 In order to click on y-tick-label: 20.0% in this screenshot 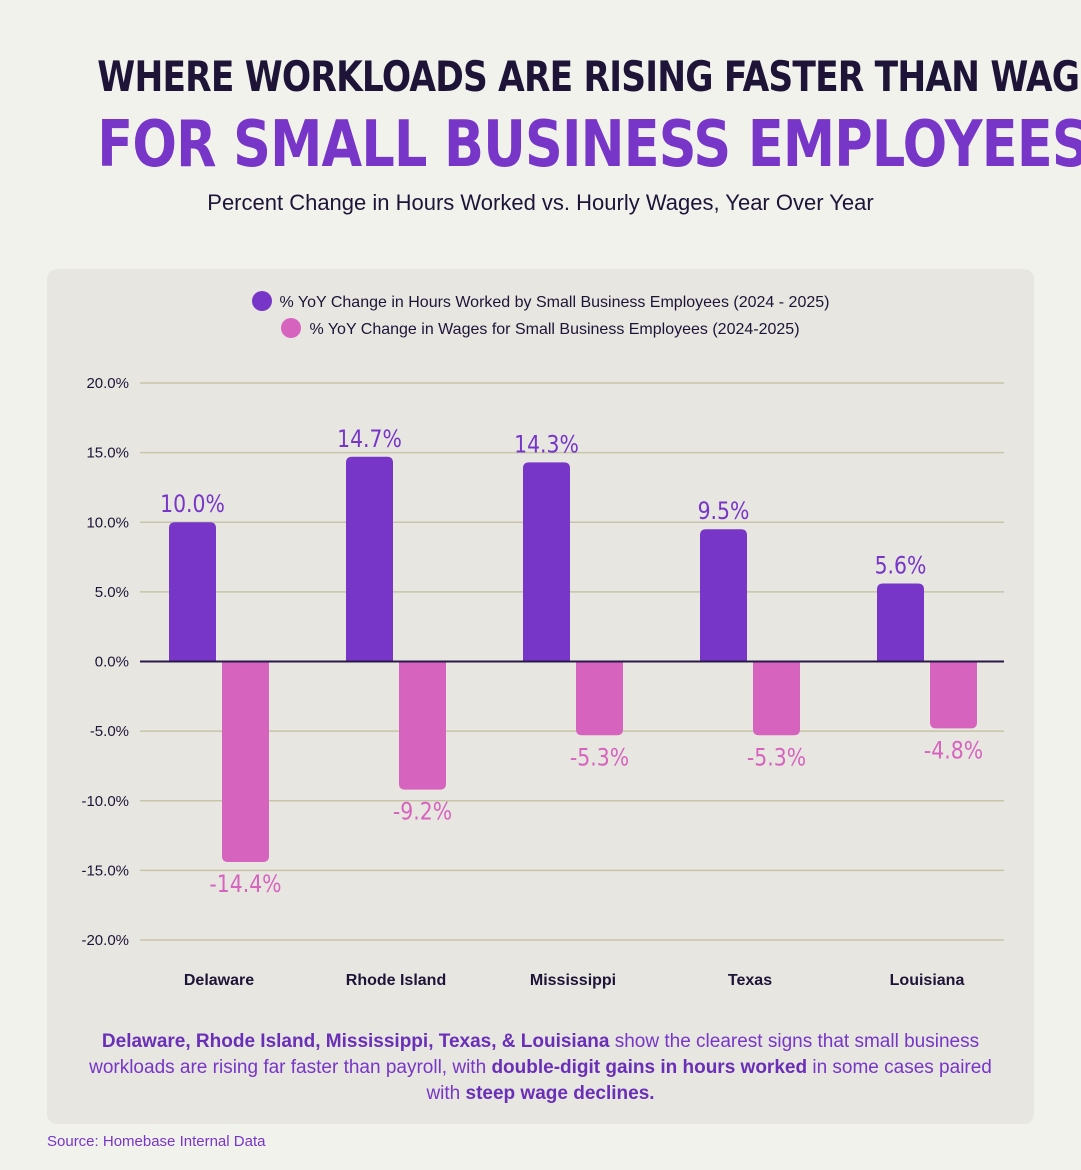, I will do `click(107, 383)`.